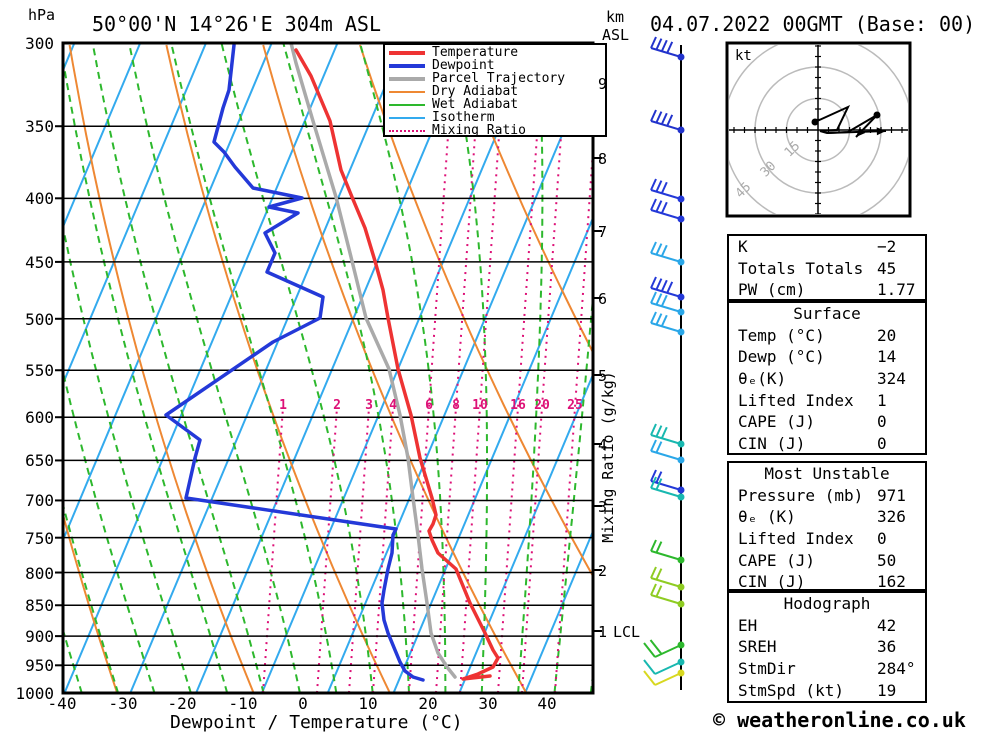  Describe the element at coordinates (827, 422) in the screenshot. I see `stats-table-row: CAPE (J) 0` at that location.